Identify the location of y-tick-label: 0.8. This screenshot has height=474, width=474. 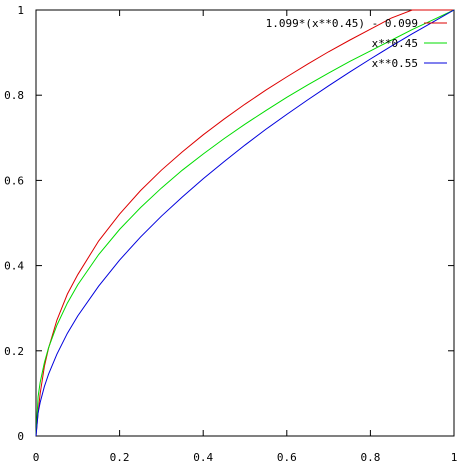
(14, 95).